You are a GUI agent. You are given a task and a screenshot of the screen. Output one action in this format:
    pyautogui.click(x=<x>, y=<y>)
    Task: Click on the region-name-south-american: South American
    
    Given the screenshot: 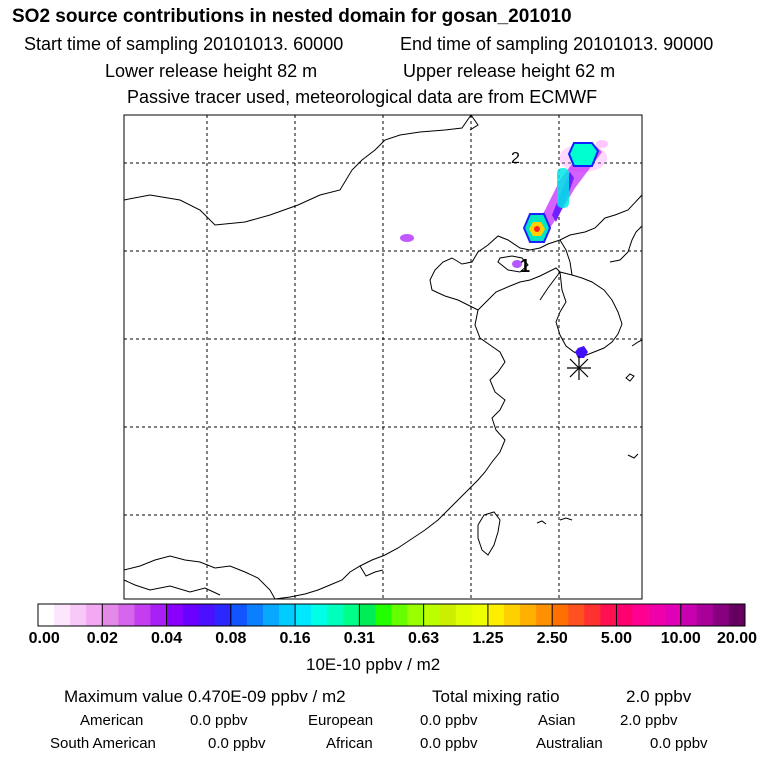 What is the action you would take?
    pyautogui.click(x=103, y=743)
    